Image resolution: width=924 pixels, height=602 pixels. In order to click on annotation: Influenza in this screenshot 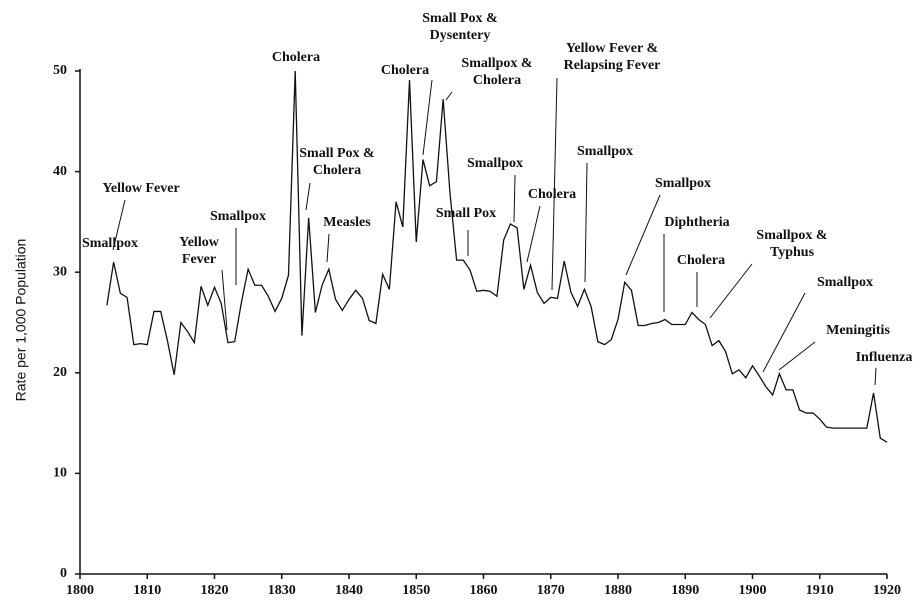, I will do `click(884, 357)`.